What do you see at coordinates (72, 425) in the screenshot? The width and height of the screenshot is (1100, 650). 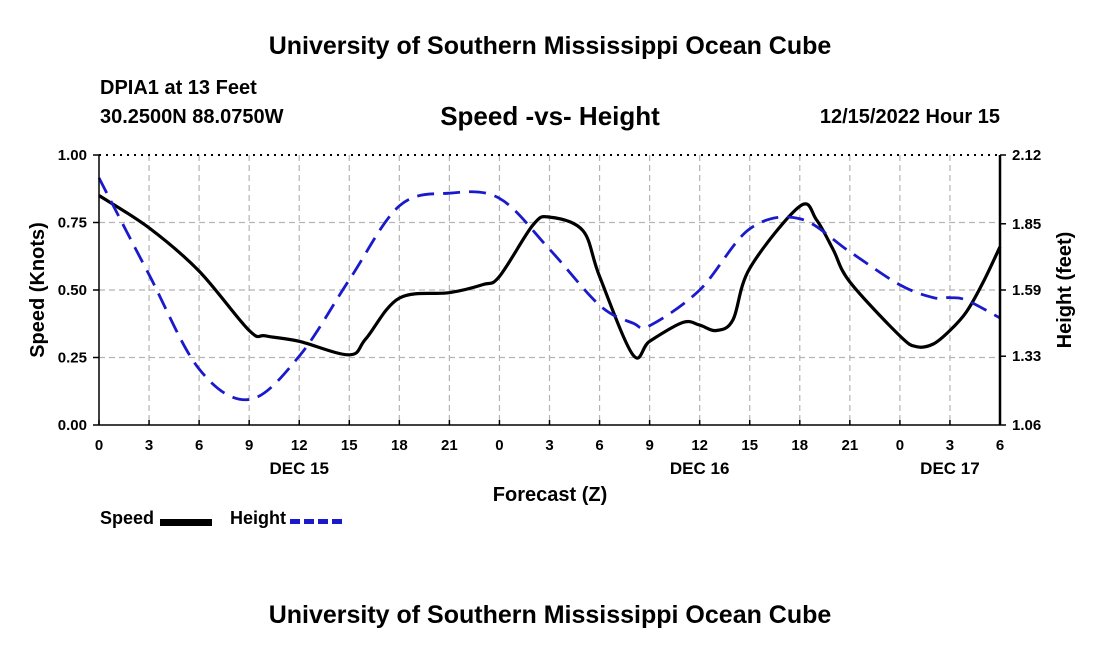 I see `y-tick-label: 0.00` at bounding box center [72, 425].